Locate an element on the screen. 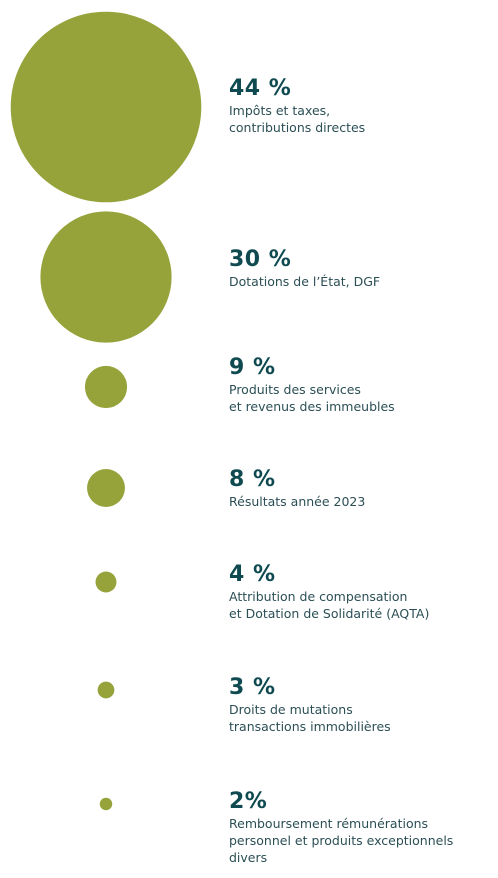 This screenshot has height=878, width=498. value-label: 9 % is located at coordinates (252, 367).